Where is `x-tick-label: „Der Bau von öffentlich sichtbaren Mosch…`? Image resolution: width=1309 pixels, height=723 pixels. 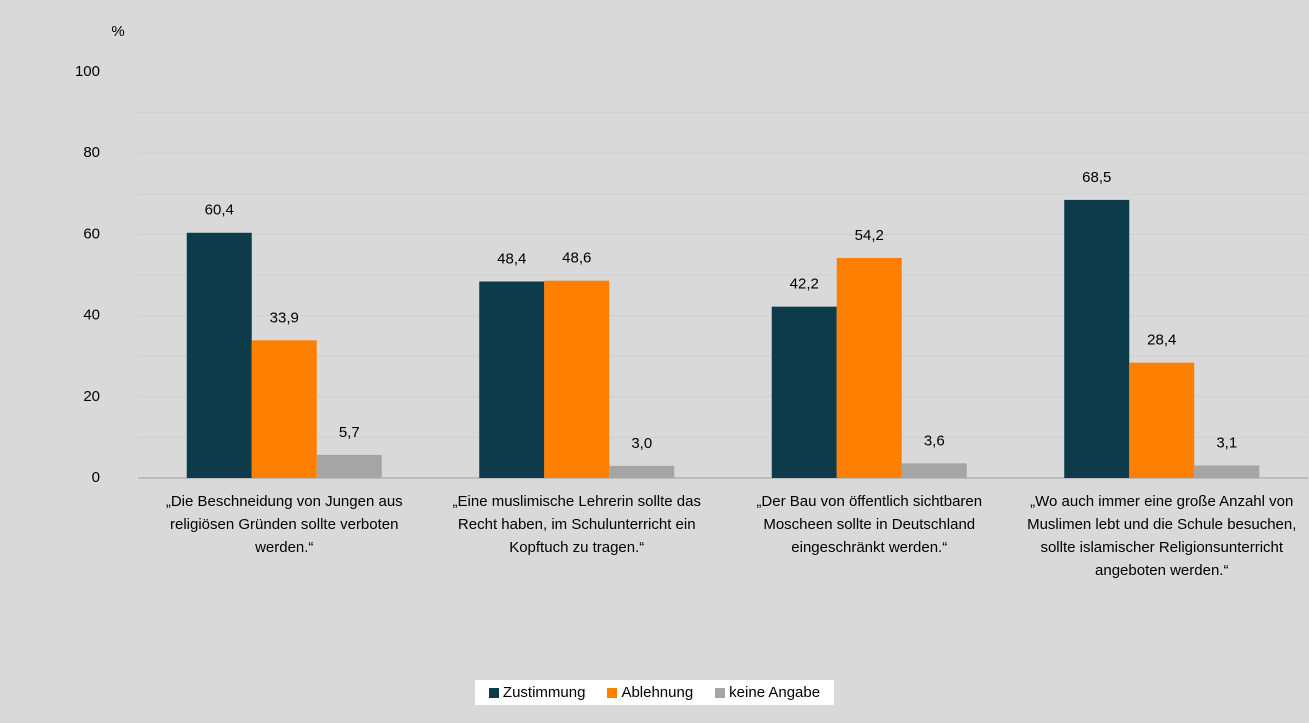 x-tick-label: „Der Bau von öffentlich sichtbaren Mosch… is located at coordinates (869, 524).